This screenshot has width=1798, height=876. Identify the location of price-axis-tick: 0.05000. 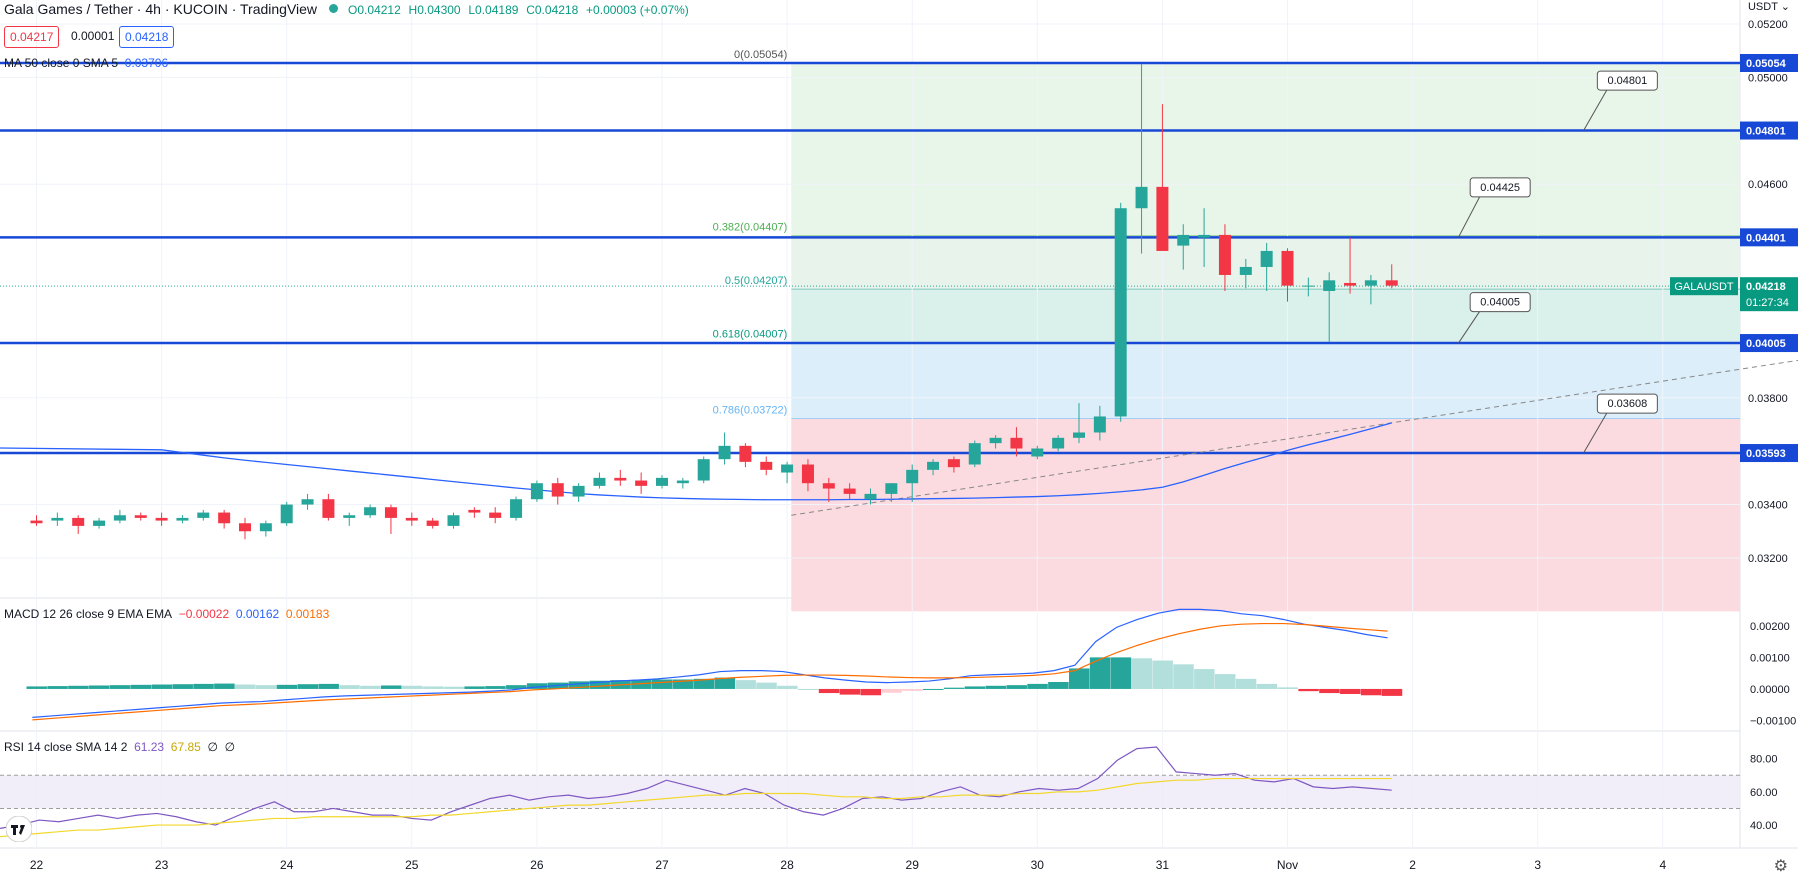
(1768, 78).